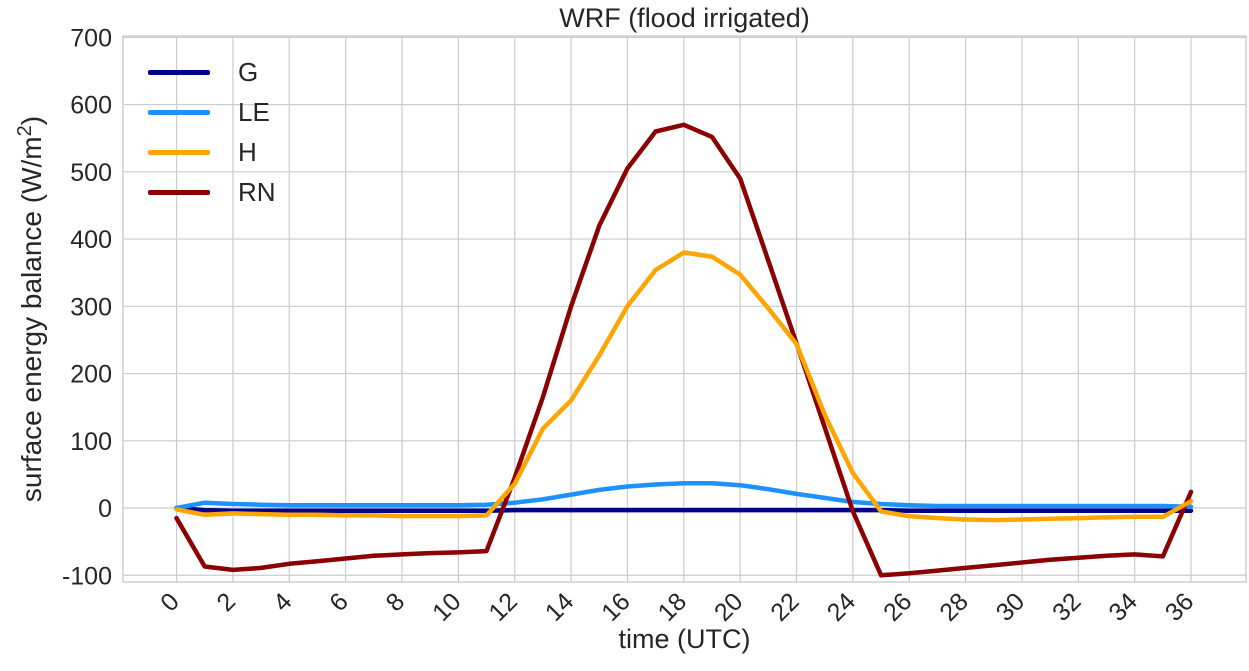 The width and height of the screenshot is (1249, 671). What do you see at coordinates (684, 18) in the screenshot?
I see `chart-title: WRF (flood irrigated)` at bounding box center [684, 18].